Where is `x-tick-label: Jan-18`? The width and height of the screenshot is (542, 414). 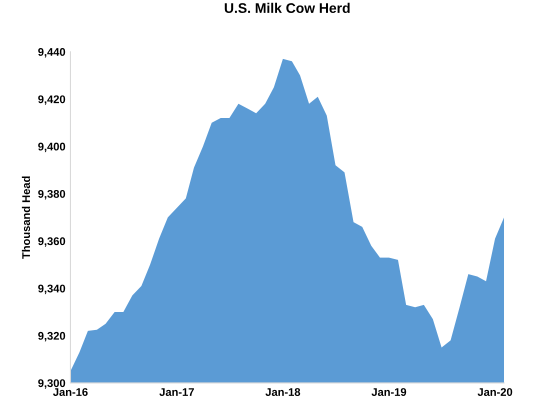 x-tick-label: Jan-18 is located at coordinates (282, 392).